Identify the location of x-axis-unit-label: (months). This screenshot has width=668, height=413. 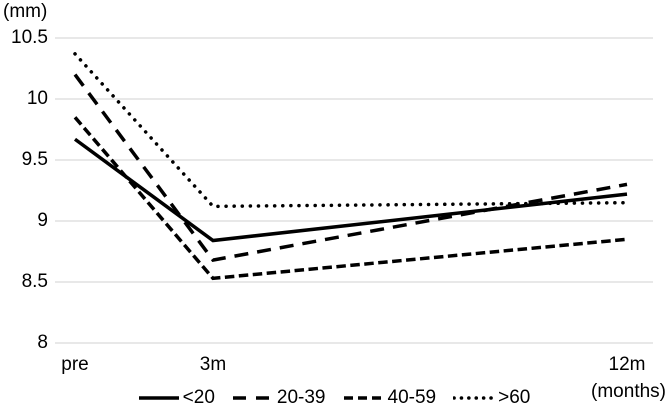
(628, 391).